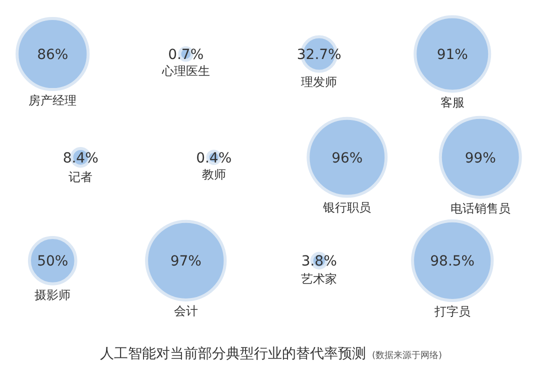 The height and width of the screenshot is (377, 533). I want to click on category-label: 房产经理, so click(52, 101).